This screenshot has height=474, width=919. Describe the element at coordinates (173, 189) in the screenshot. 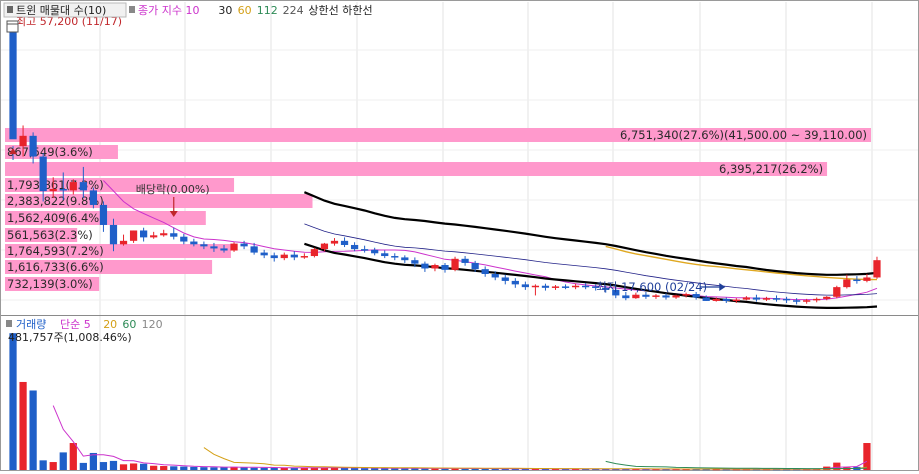

I see `event-label: 배당락(0.00%)` at that location.